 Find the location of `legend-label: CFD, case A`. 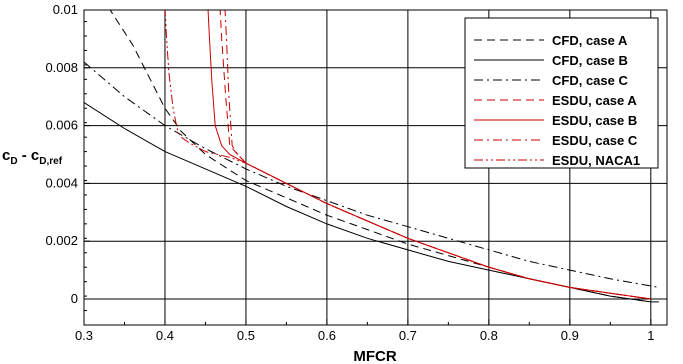

legend-label: CFD, case A is located at coordinates (590, 40).